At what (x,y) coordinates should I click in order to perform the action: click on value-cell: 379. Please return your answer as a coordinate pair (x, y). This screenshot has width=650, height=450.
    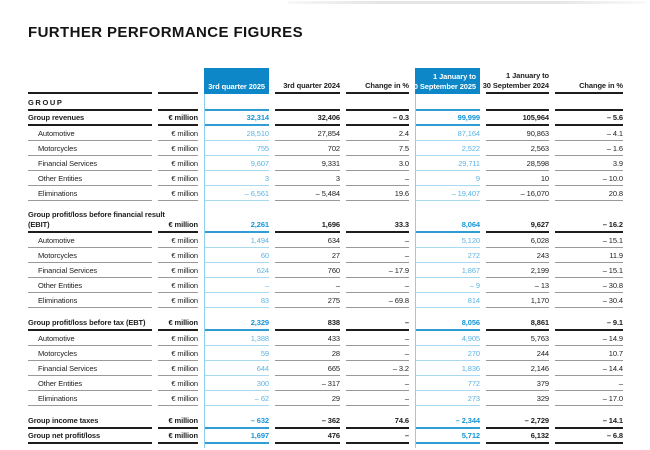
    Looking at the image, I should click on (517, 383).